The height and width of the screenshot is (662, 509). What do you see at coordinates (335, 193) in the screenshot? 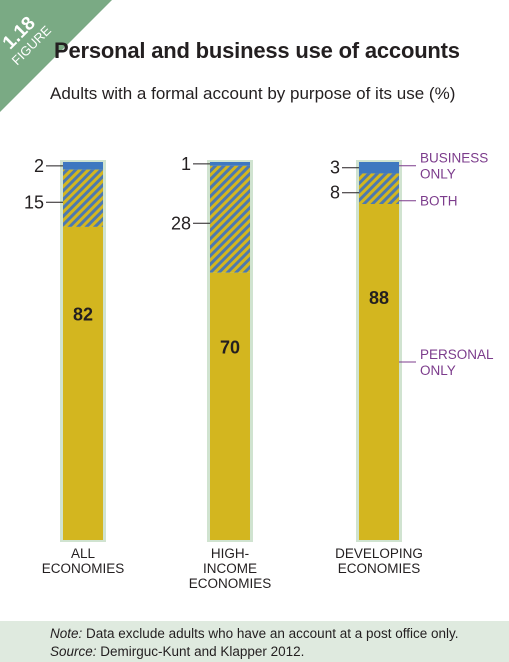
I see `value-label-both: 8` at bounding box center [335, 193].